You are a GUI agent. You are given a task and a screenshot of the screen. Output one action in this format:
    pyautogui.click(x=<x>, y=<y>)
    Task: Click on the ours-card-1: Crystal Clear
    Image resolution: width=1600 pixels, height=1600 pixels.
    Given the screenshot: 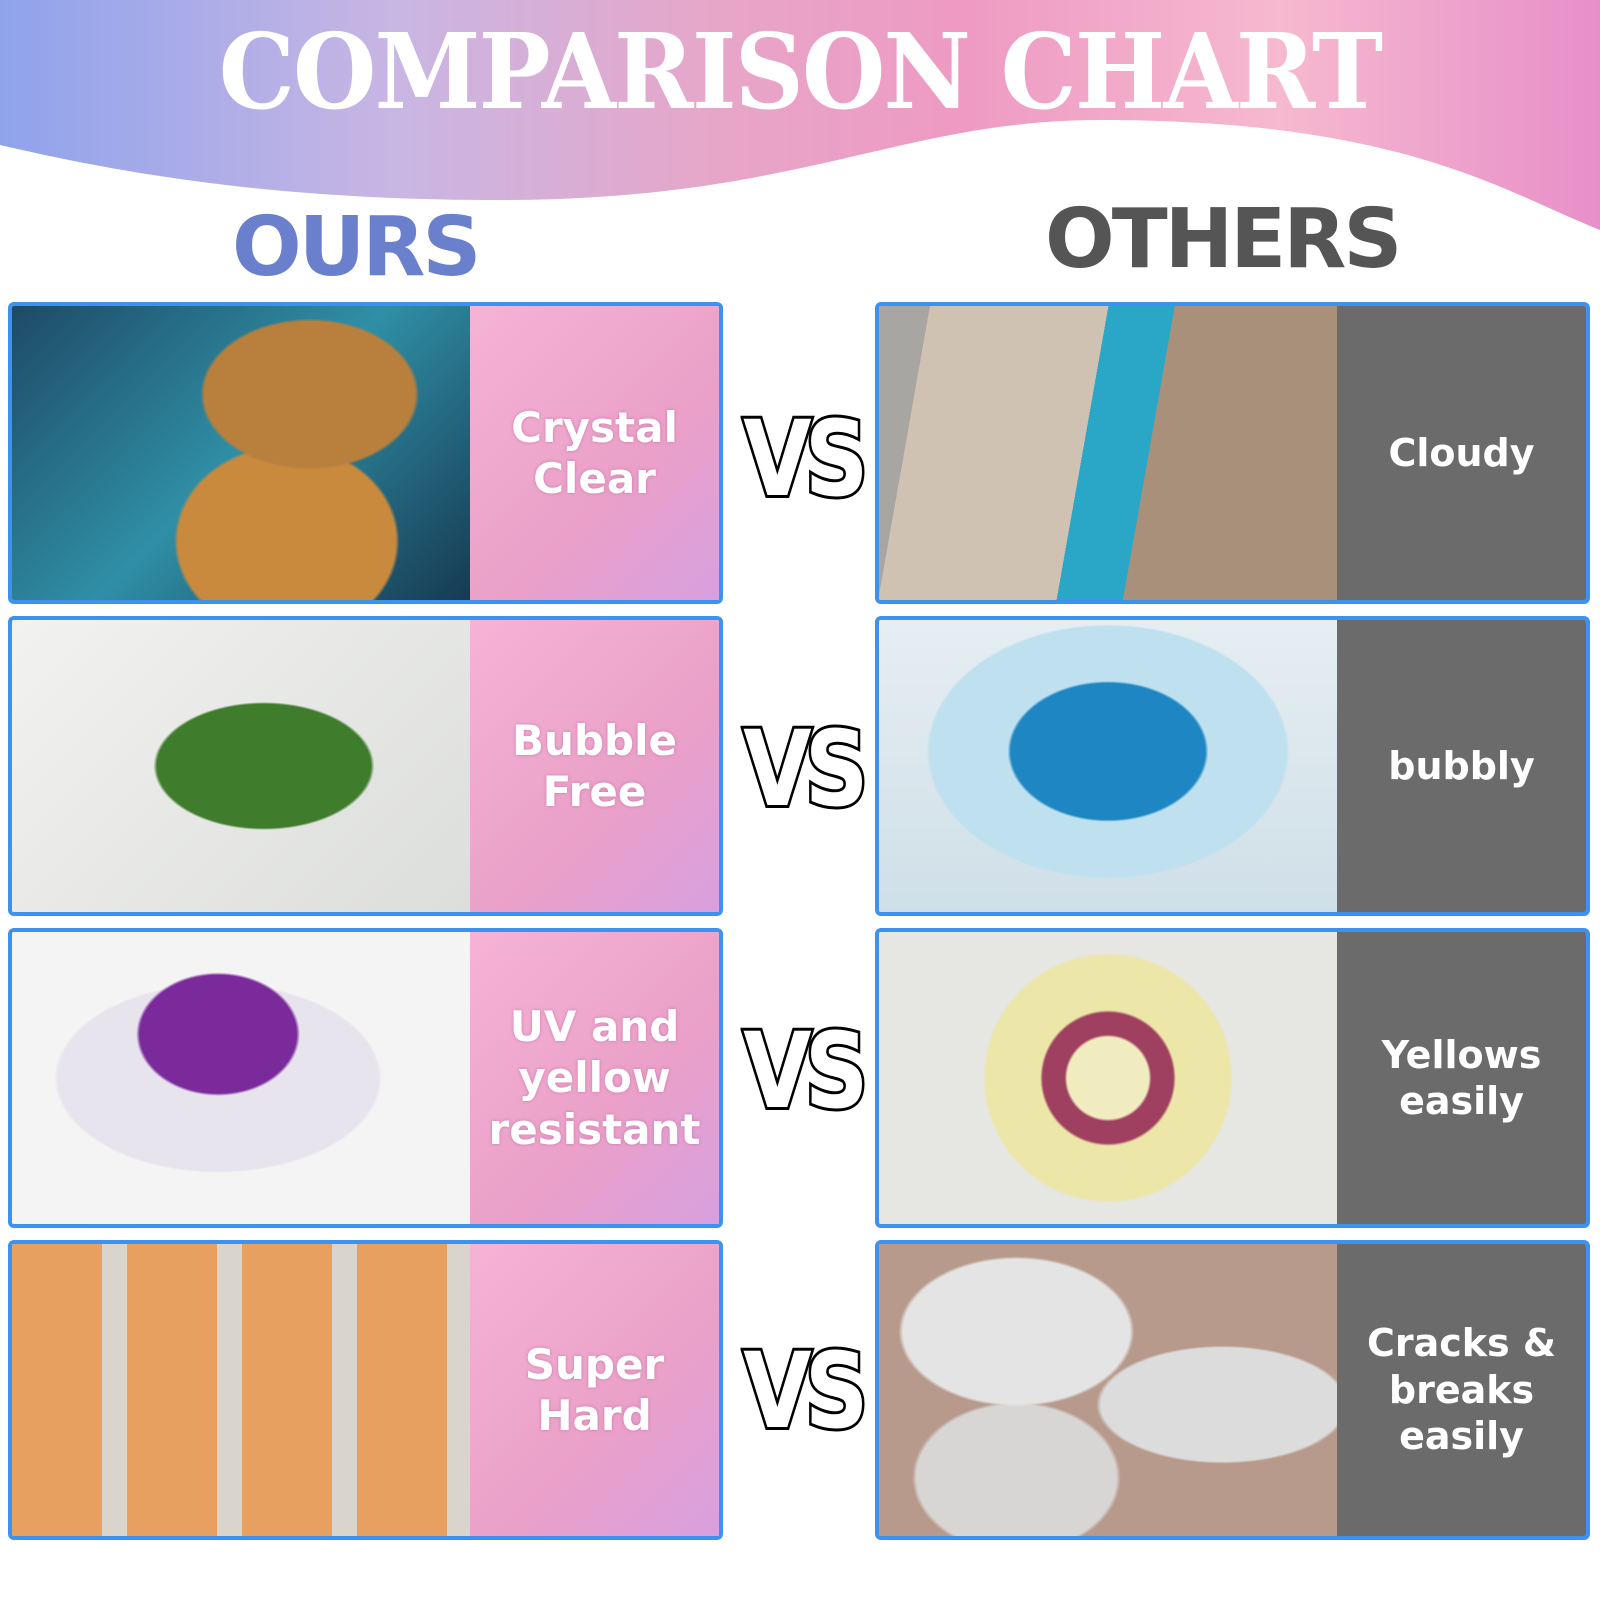 What is the action you would take?
    pyautogui.click(x=365, y=453)
    